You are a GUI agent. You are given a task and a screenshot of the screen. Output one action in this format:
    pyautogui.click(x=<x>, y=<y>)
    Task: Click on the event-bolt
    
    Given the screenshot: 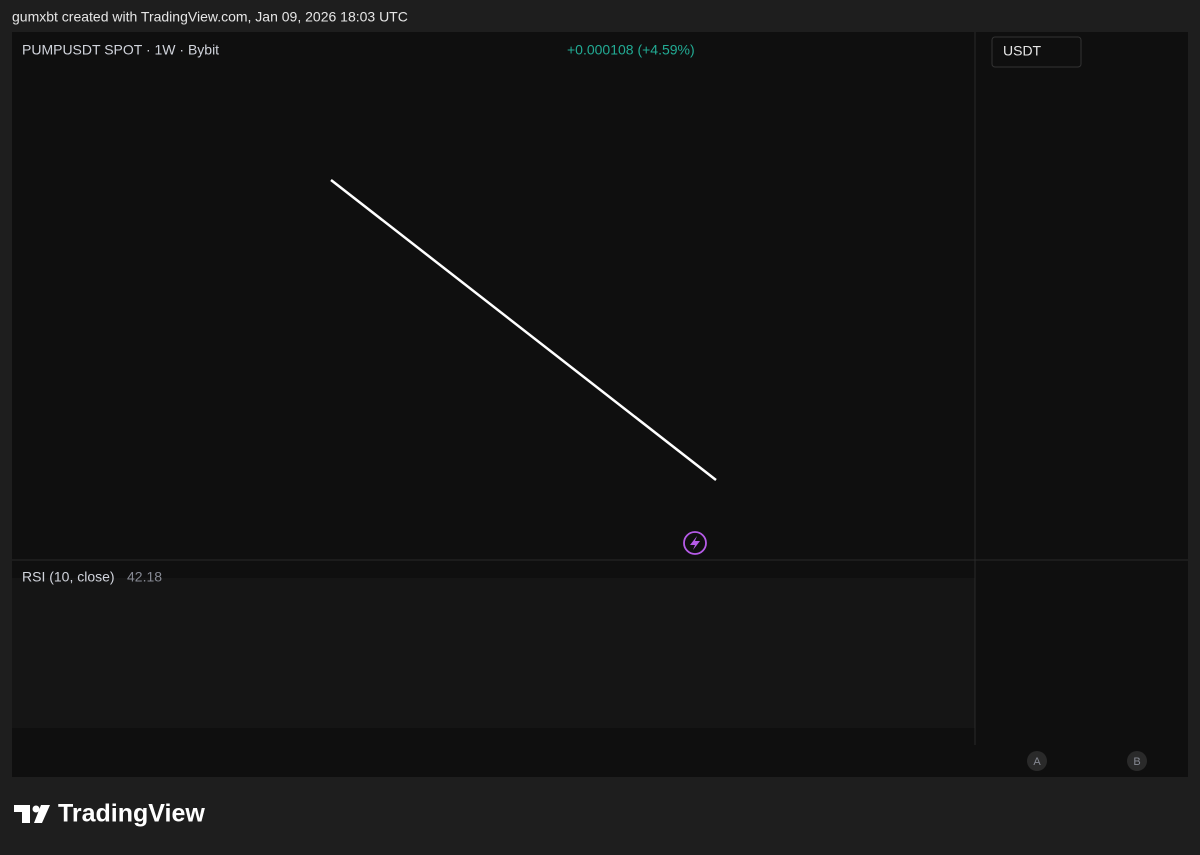 What is the action you would take?
    pyautogui.click(x=695, y=543)
    